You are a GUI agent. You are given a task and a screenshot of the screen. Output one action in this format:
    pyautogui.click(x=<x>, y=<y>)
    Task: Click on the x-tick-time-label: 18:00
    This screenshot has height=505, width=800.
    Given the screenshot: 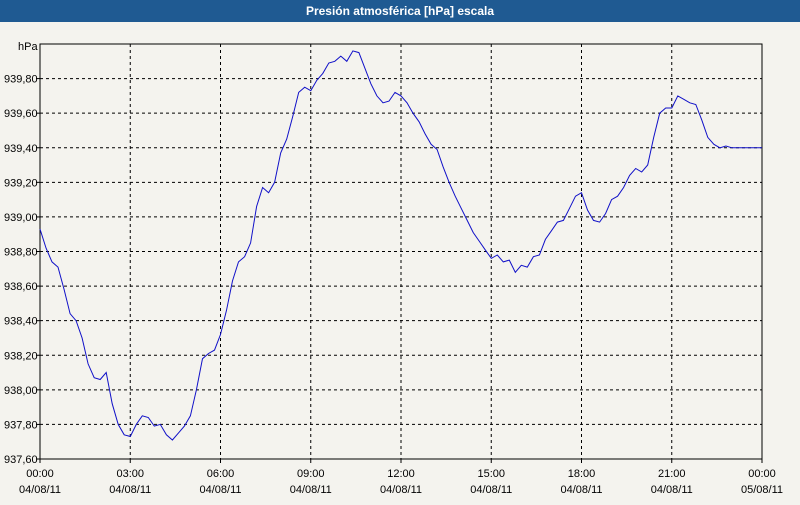 What is the action you would take?
    pyautogui.click(x=582, y=474)
    